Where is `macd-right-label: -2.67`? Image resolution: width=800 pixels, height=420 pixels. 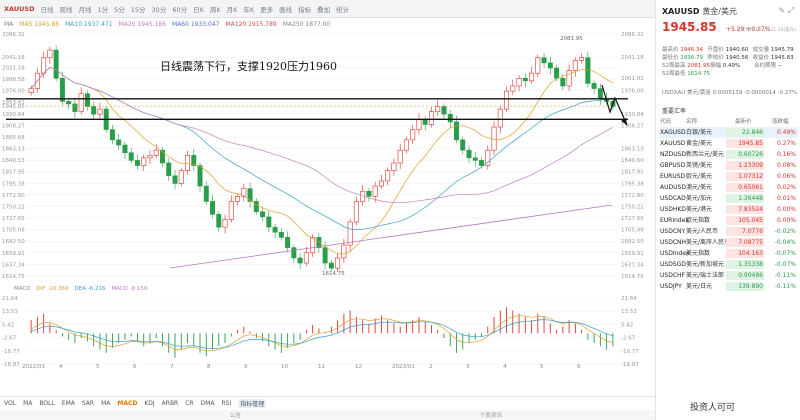 macd-right-label: -2.67 is located at coordinates (628, 339).